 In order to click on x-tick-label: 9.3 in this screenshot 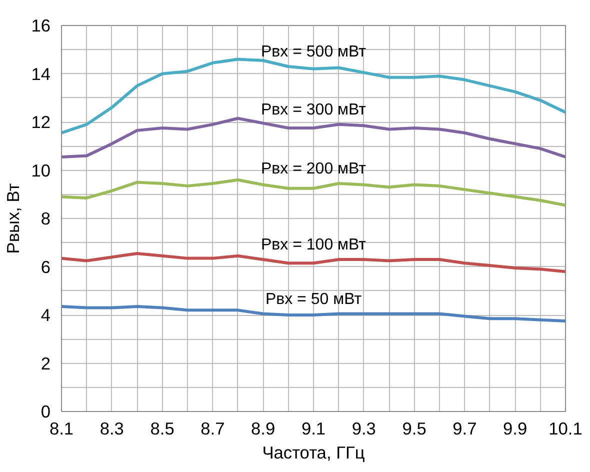, I will do `click(364, 428)`.